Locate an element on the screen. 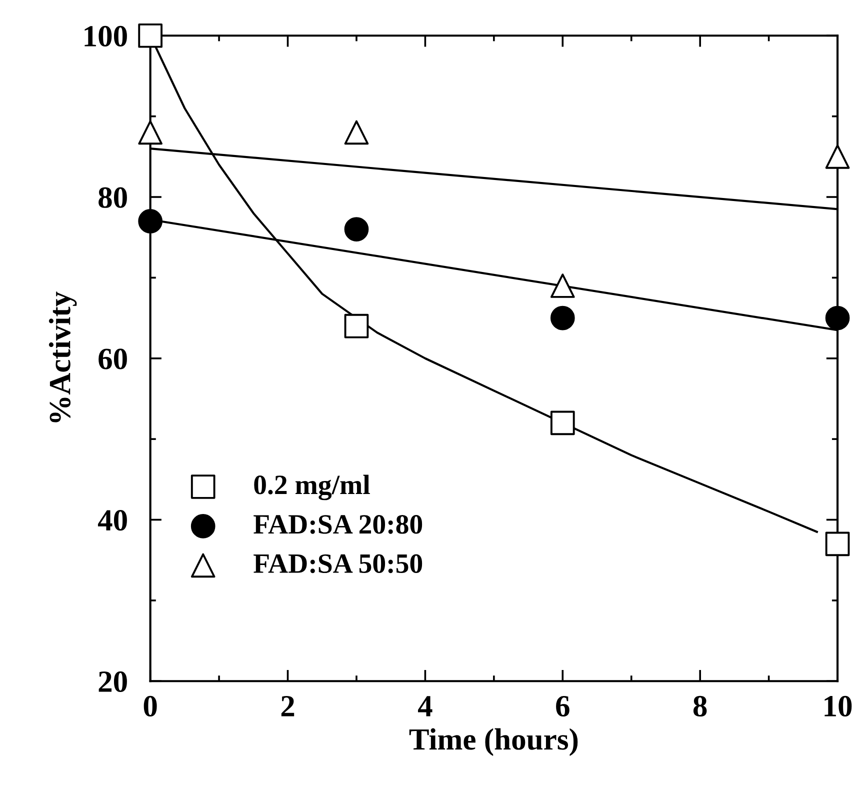  legend-label: 0.2 mg/ml is located at coordinates (312, 487).